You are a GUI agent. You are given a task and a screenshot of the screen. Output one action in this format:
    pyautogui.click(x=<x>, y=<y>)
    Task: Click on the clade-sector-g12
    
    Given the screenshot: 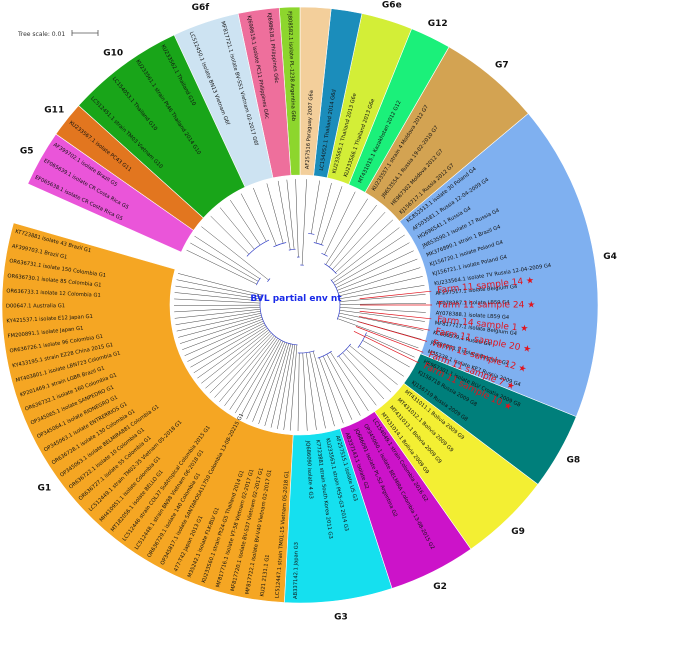 What is the action you would take?
    pyautogui.click(x=399, y=110)
    